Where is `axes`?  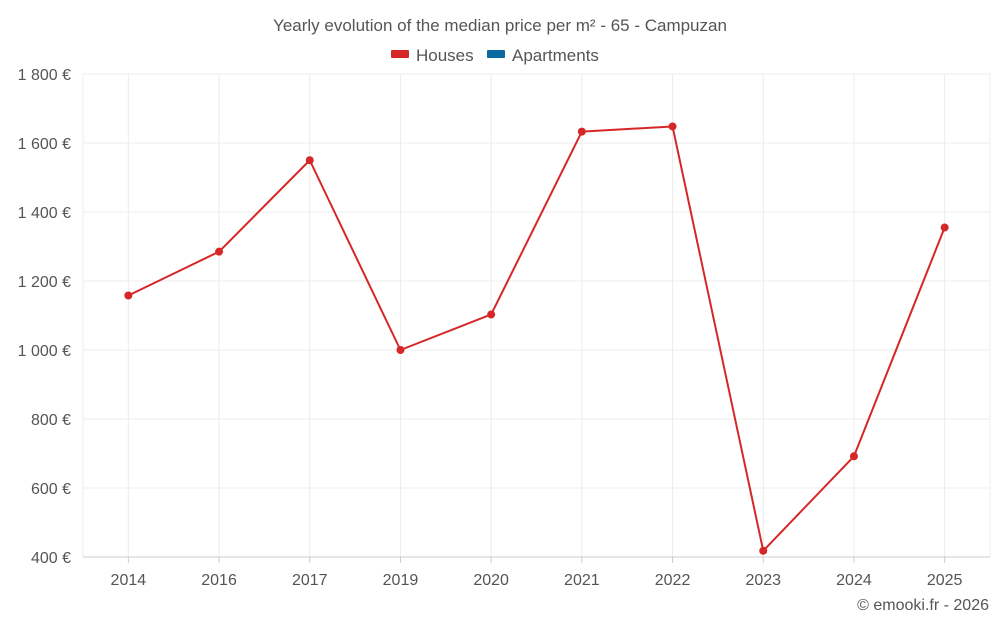
axes is located at coordinates (536, 559).